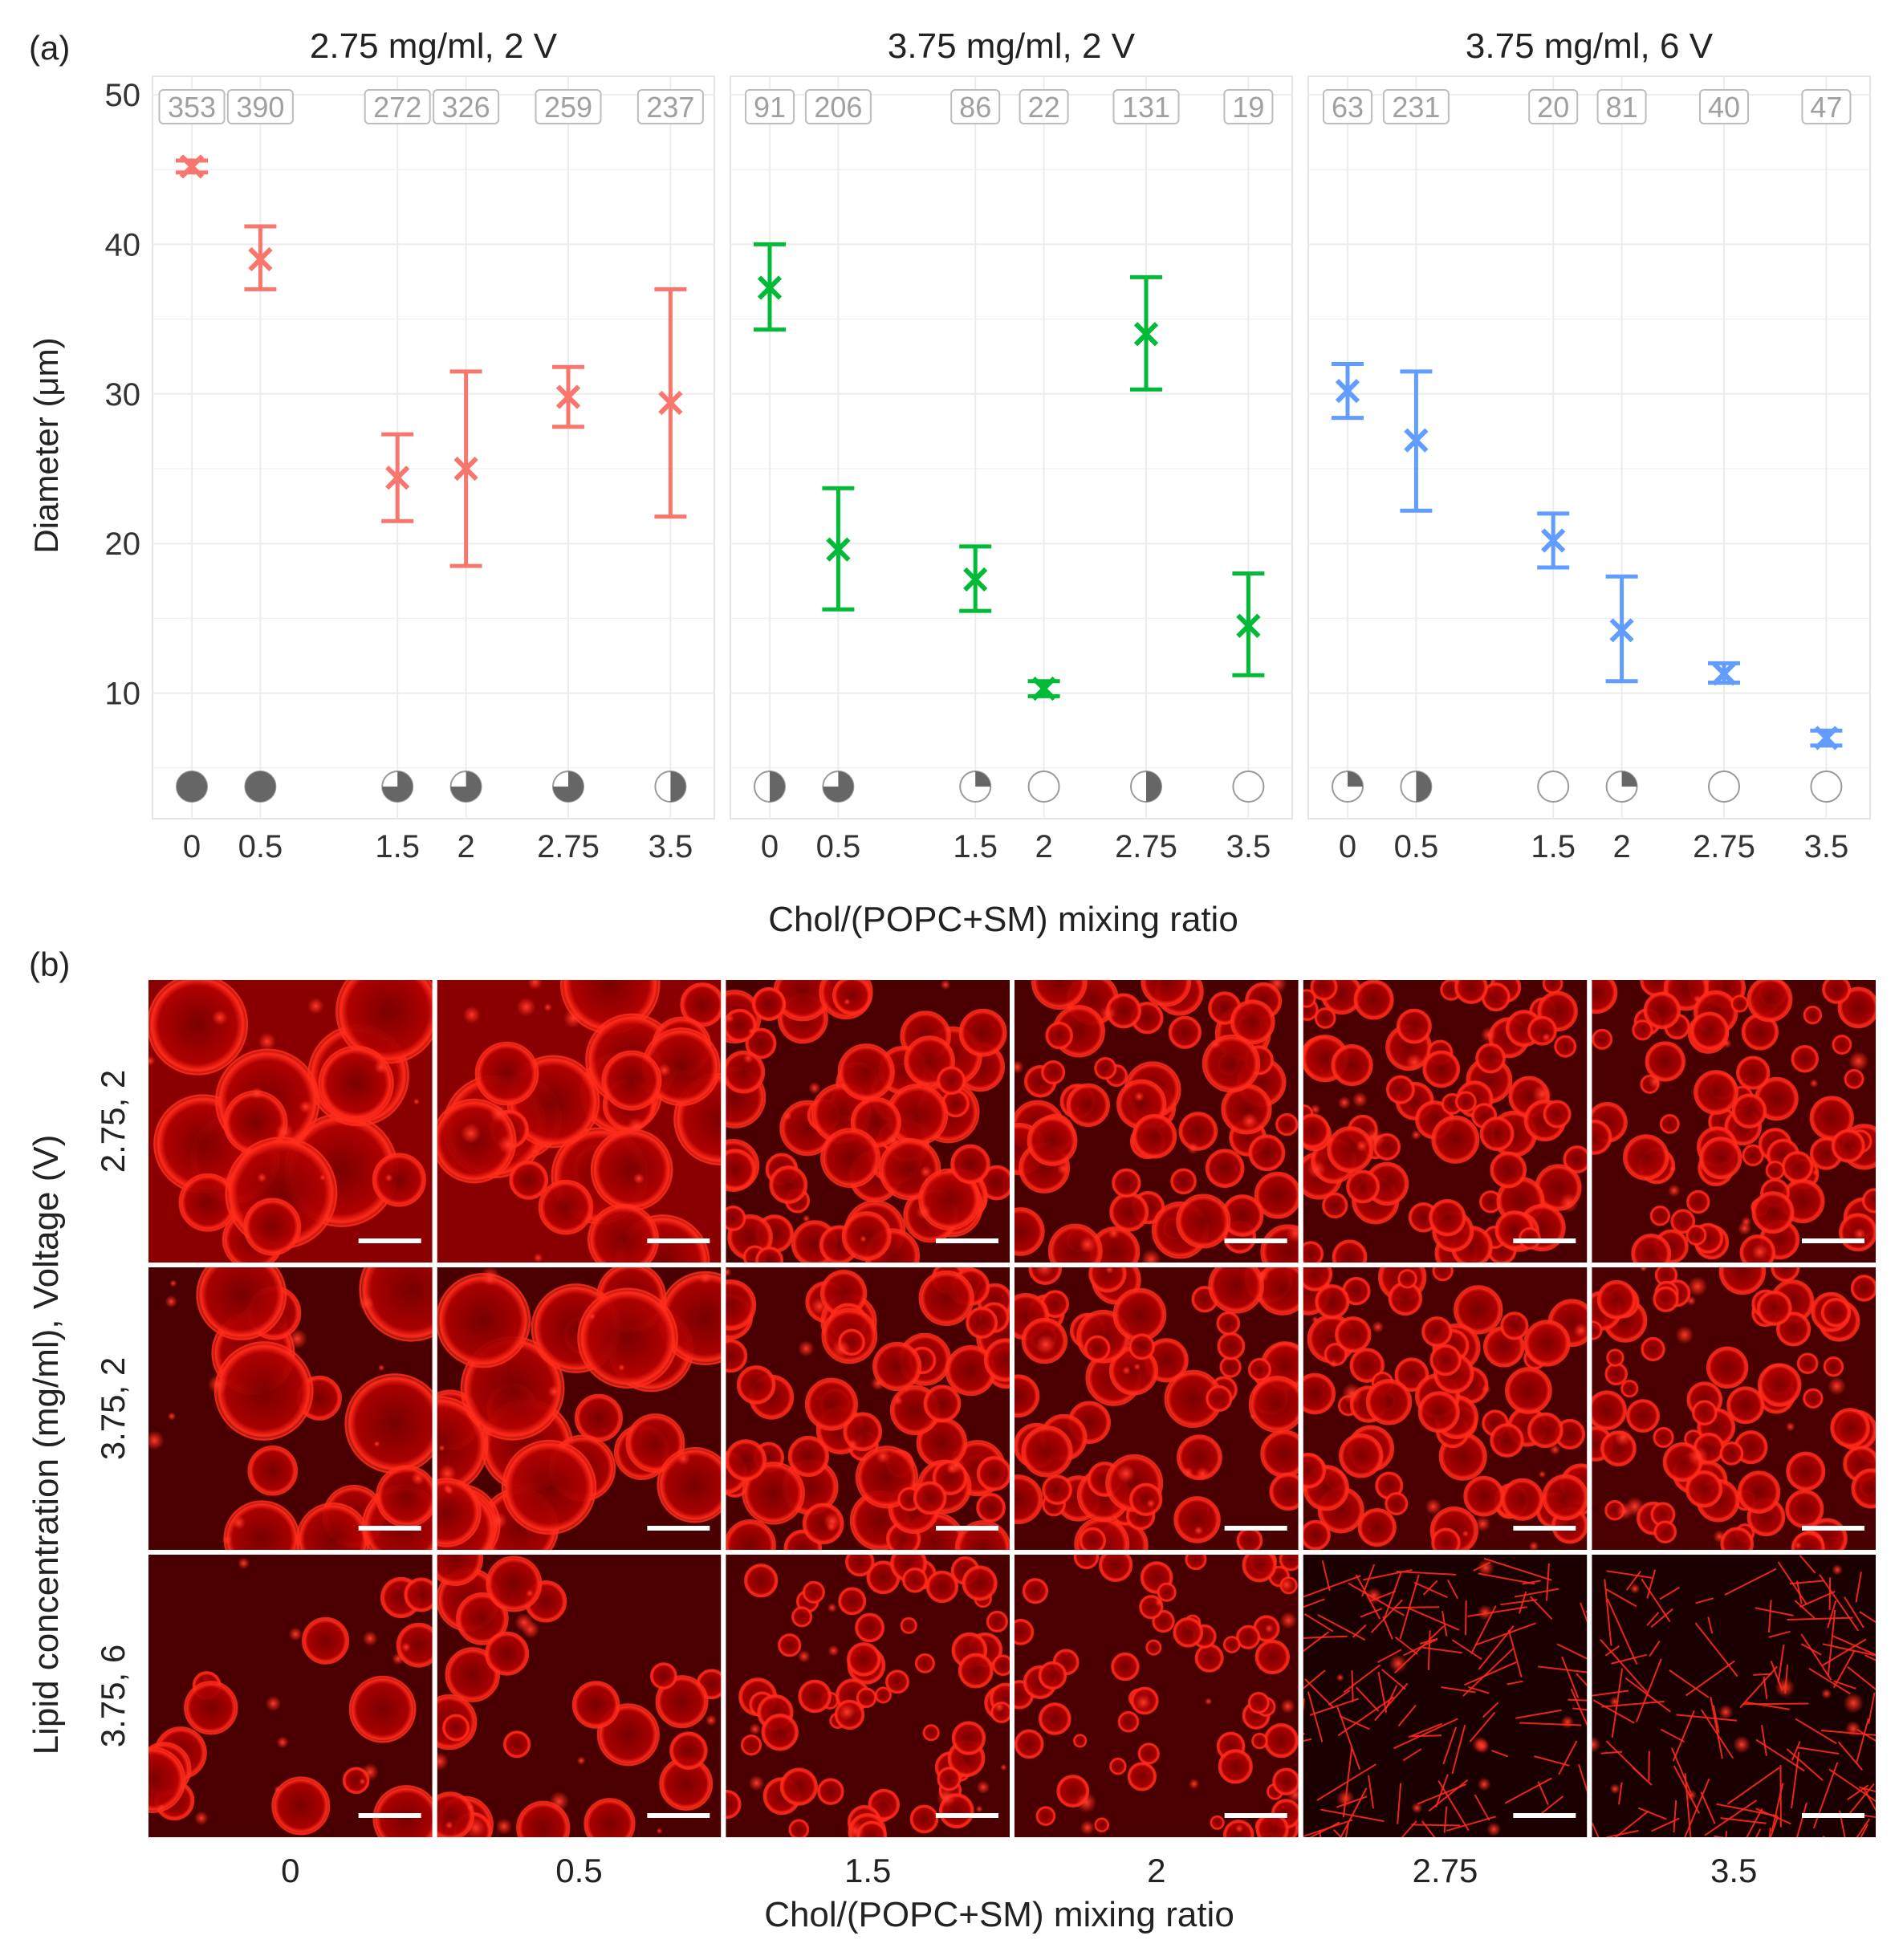 Image resolution: width=1903 pixels, height=1960 pixels. Describe the element at coordinates (1156, 1870) in the screenshot. I see `micrograph-column-label: 2` at that location.